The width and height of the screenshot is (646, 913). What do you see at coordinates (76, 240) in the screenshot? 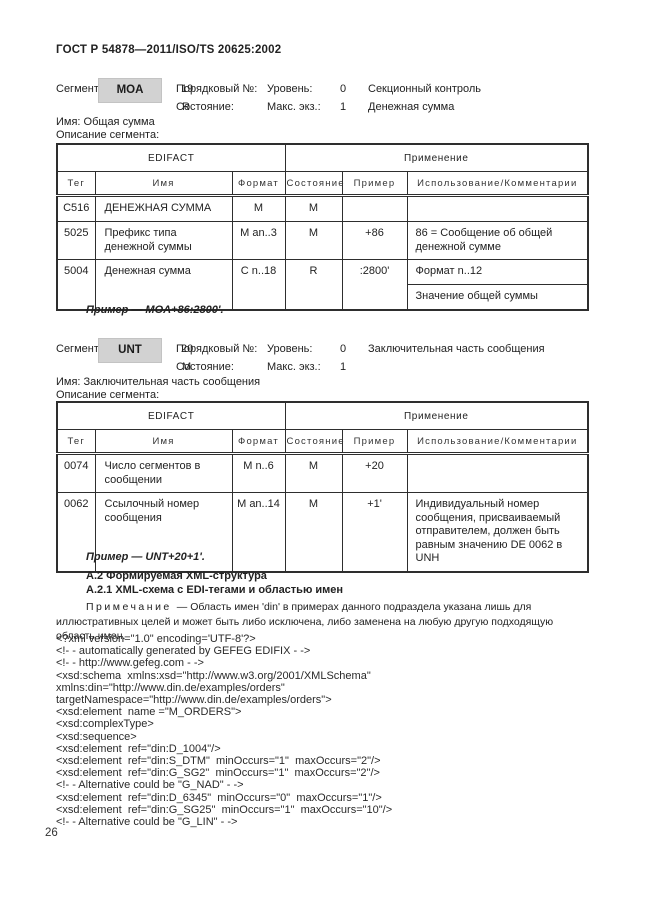
I see `cell-tag: 5025` at bounding box center [76, 240].